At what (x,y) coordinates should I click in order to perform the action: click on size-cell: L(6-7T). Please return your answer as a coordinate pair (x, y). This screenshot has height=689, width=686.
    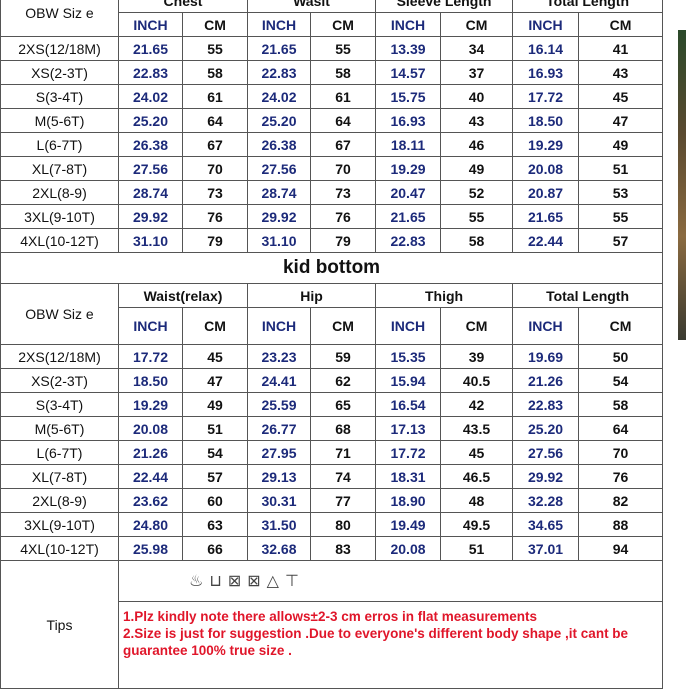
    Looking at the image, I should click on (59, 144).